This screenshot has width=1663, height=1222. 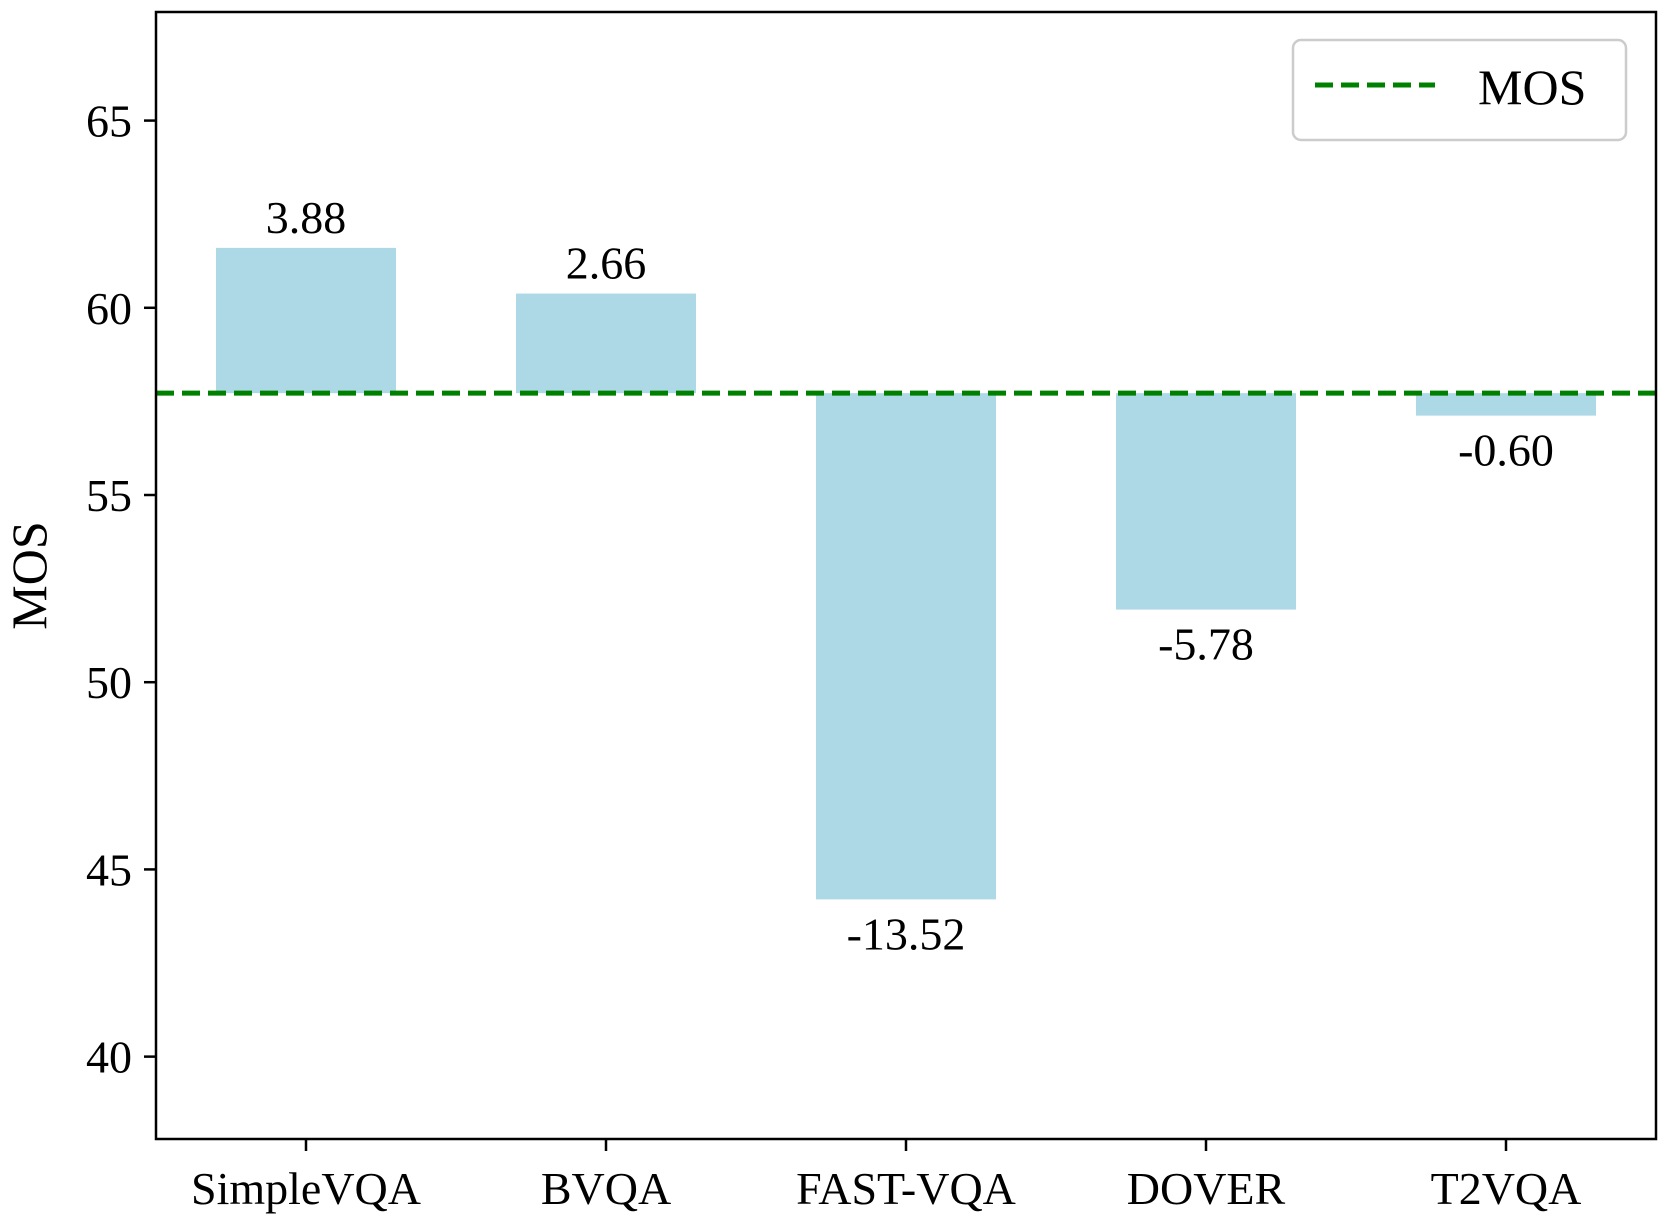 What do you see at coordinates (109, 869) in the screenshot?
I see `y-tick-label-45: 45` at bounding box center [109, 869].